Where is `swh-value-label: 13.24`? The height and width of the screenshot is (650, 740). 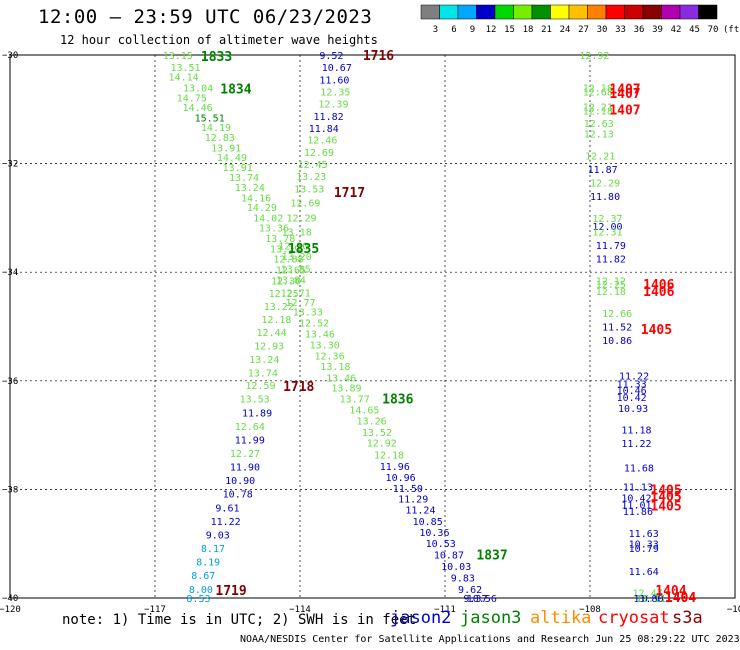
swh-value-label: 13.24 is located at coordinates (250, 188).